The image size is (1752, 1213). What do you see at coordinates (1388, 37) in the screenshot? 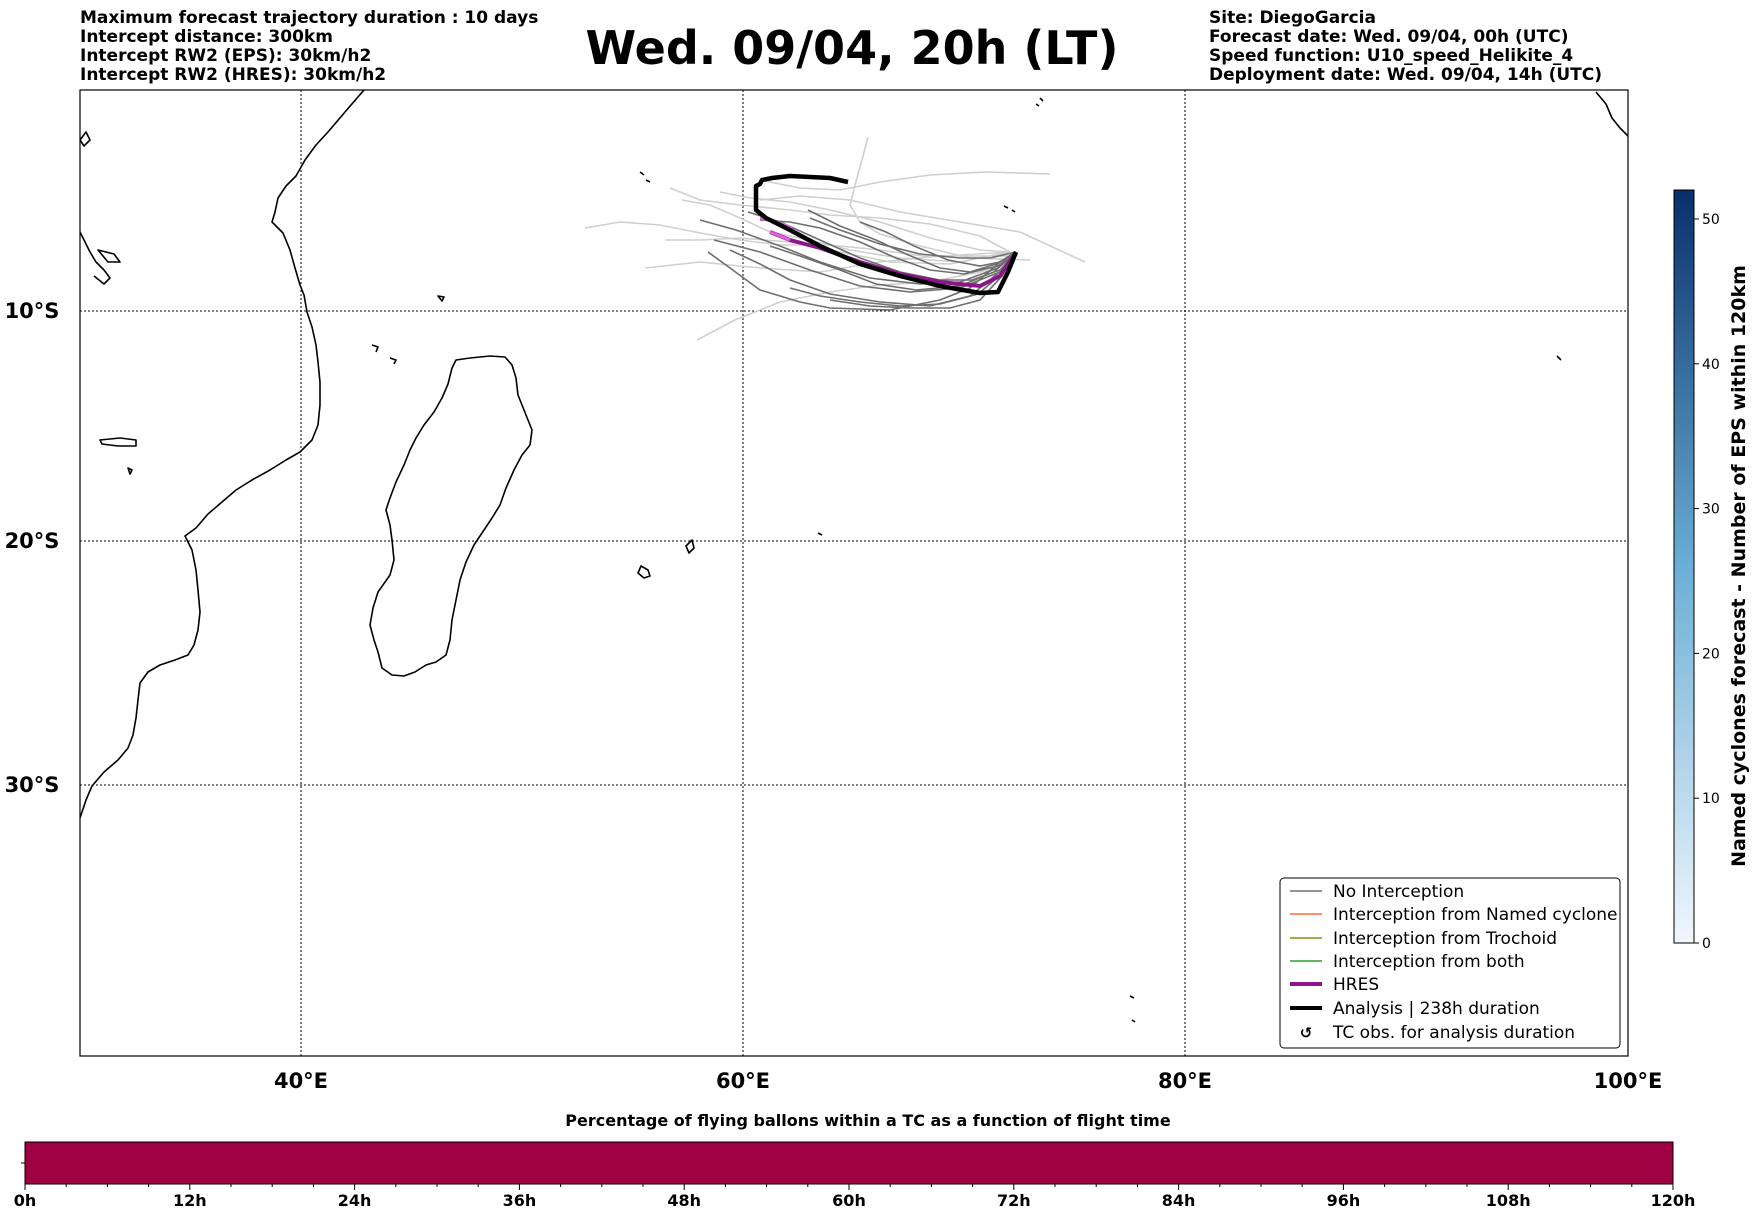
I see `header-right-line: Forecast date: Wed. 09/04, 00h (UTC)` at bounding box center [1388, 37].